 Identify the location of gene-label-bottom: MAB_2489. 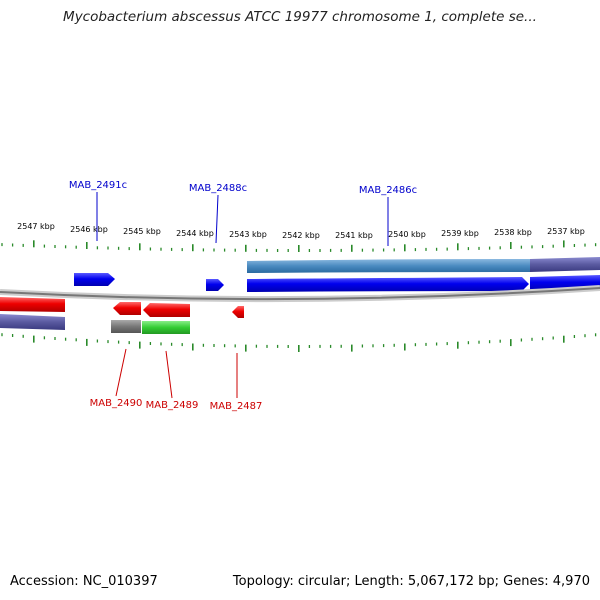
(172, 405).